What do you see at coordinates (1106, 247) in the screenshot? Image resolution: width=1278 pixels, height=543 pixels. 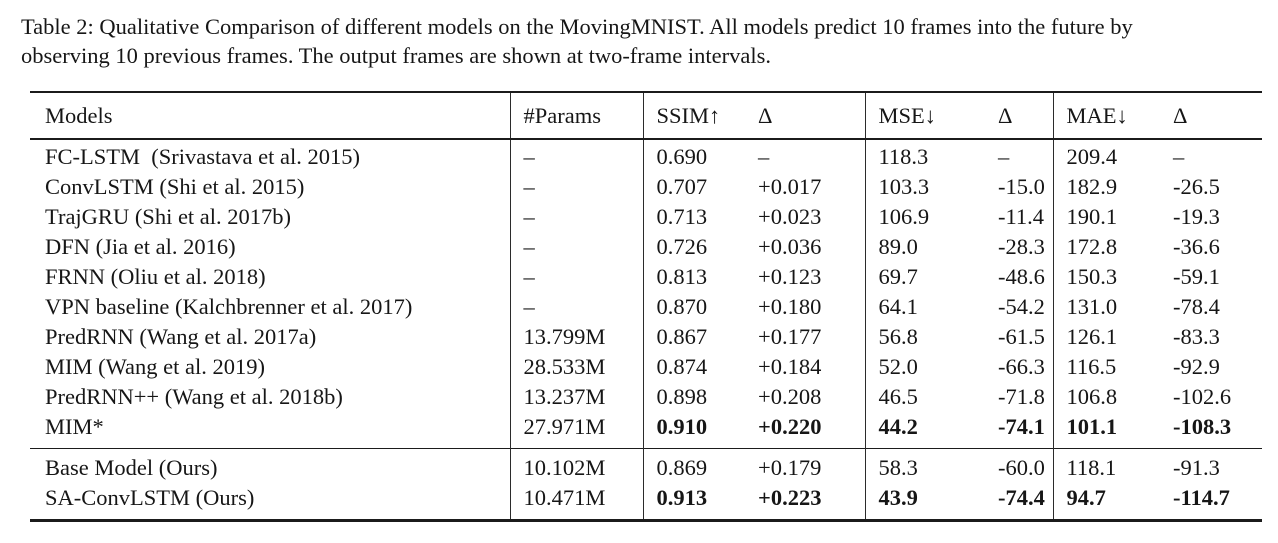 I see `mae-cell: 172.8` at bounding box center [1106, 247].